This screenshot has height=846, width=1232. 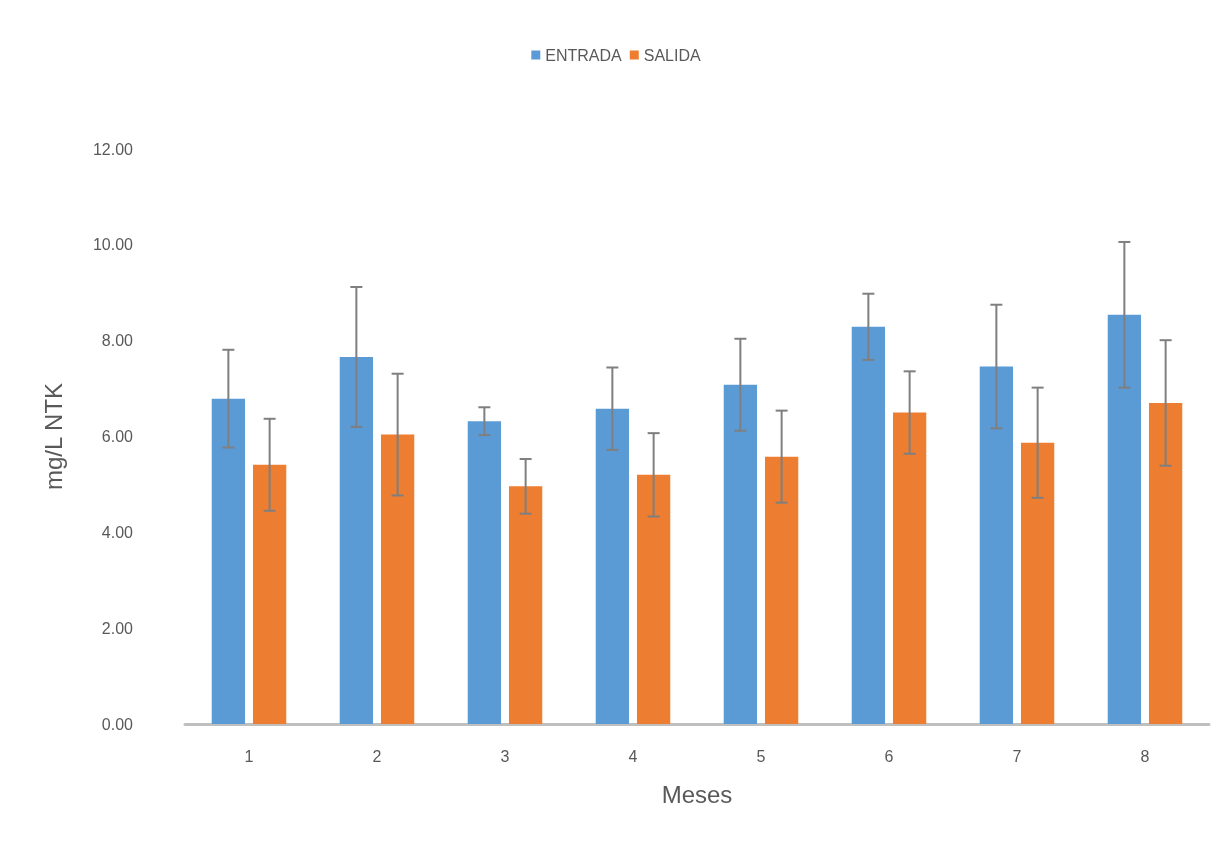 I want to click on legend-label: ENTRADA, so click(x=584, y=55).